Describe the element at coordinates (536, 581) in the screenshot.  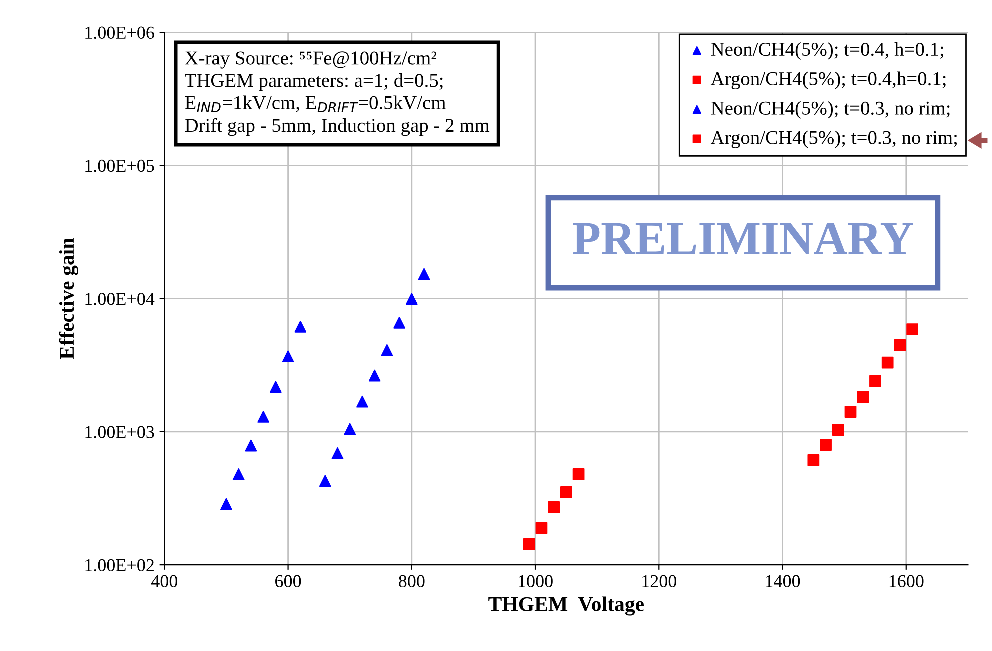
I see `x-tick-label: 1000` at that location.